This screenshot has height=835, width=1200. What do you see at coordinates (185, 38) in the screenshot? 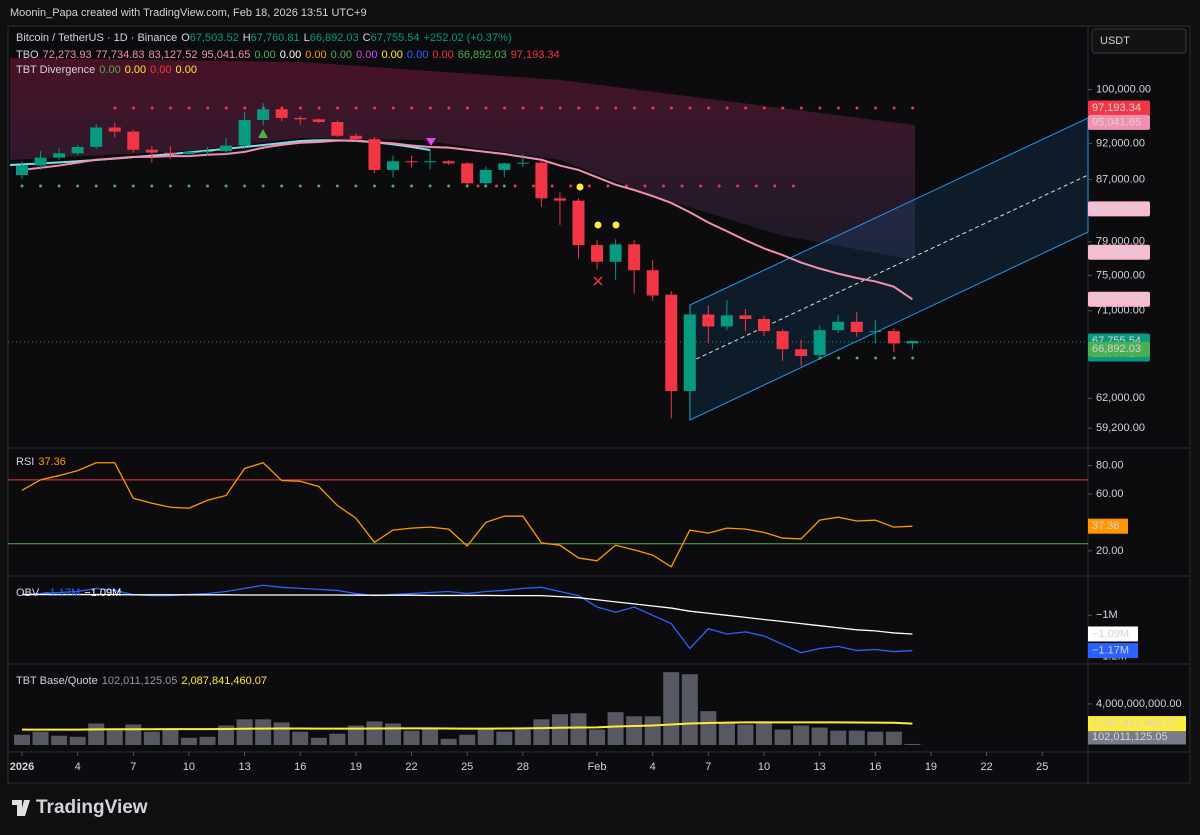
I see `ohlc-key: O` at bounding box center [185, 38].